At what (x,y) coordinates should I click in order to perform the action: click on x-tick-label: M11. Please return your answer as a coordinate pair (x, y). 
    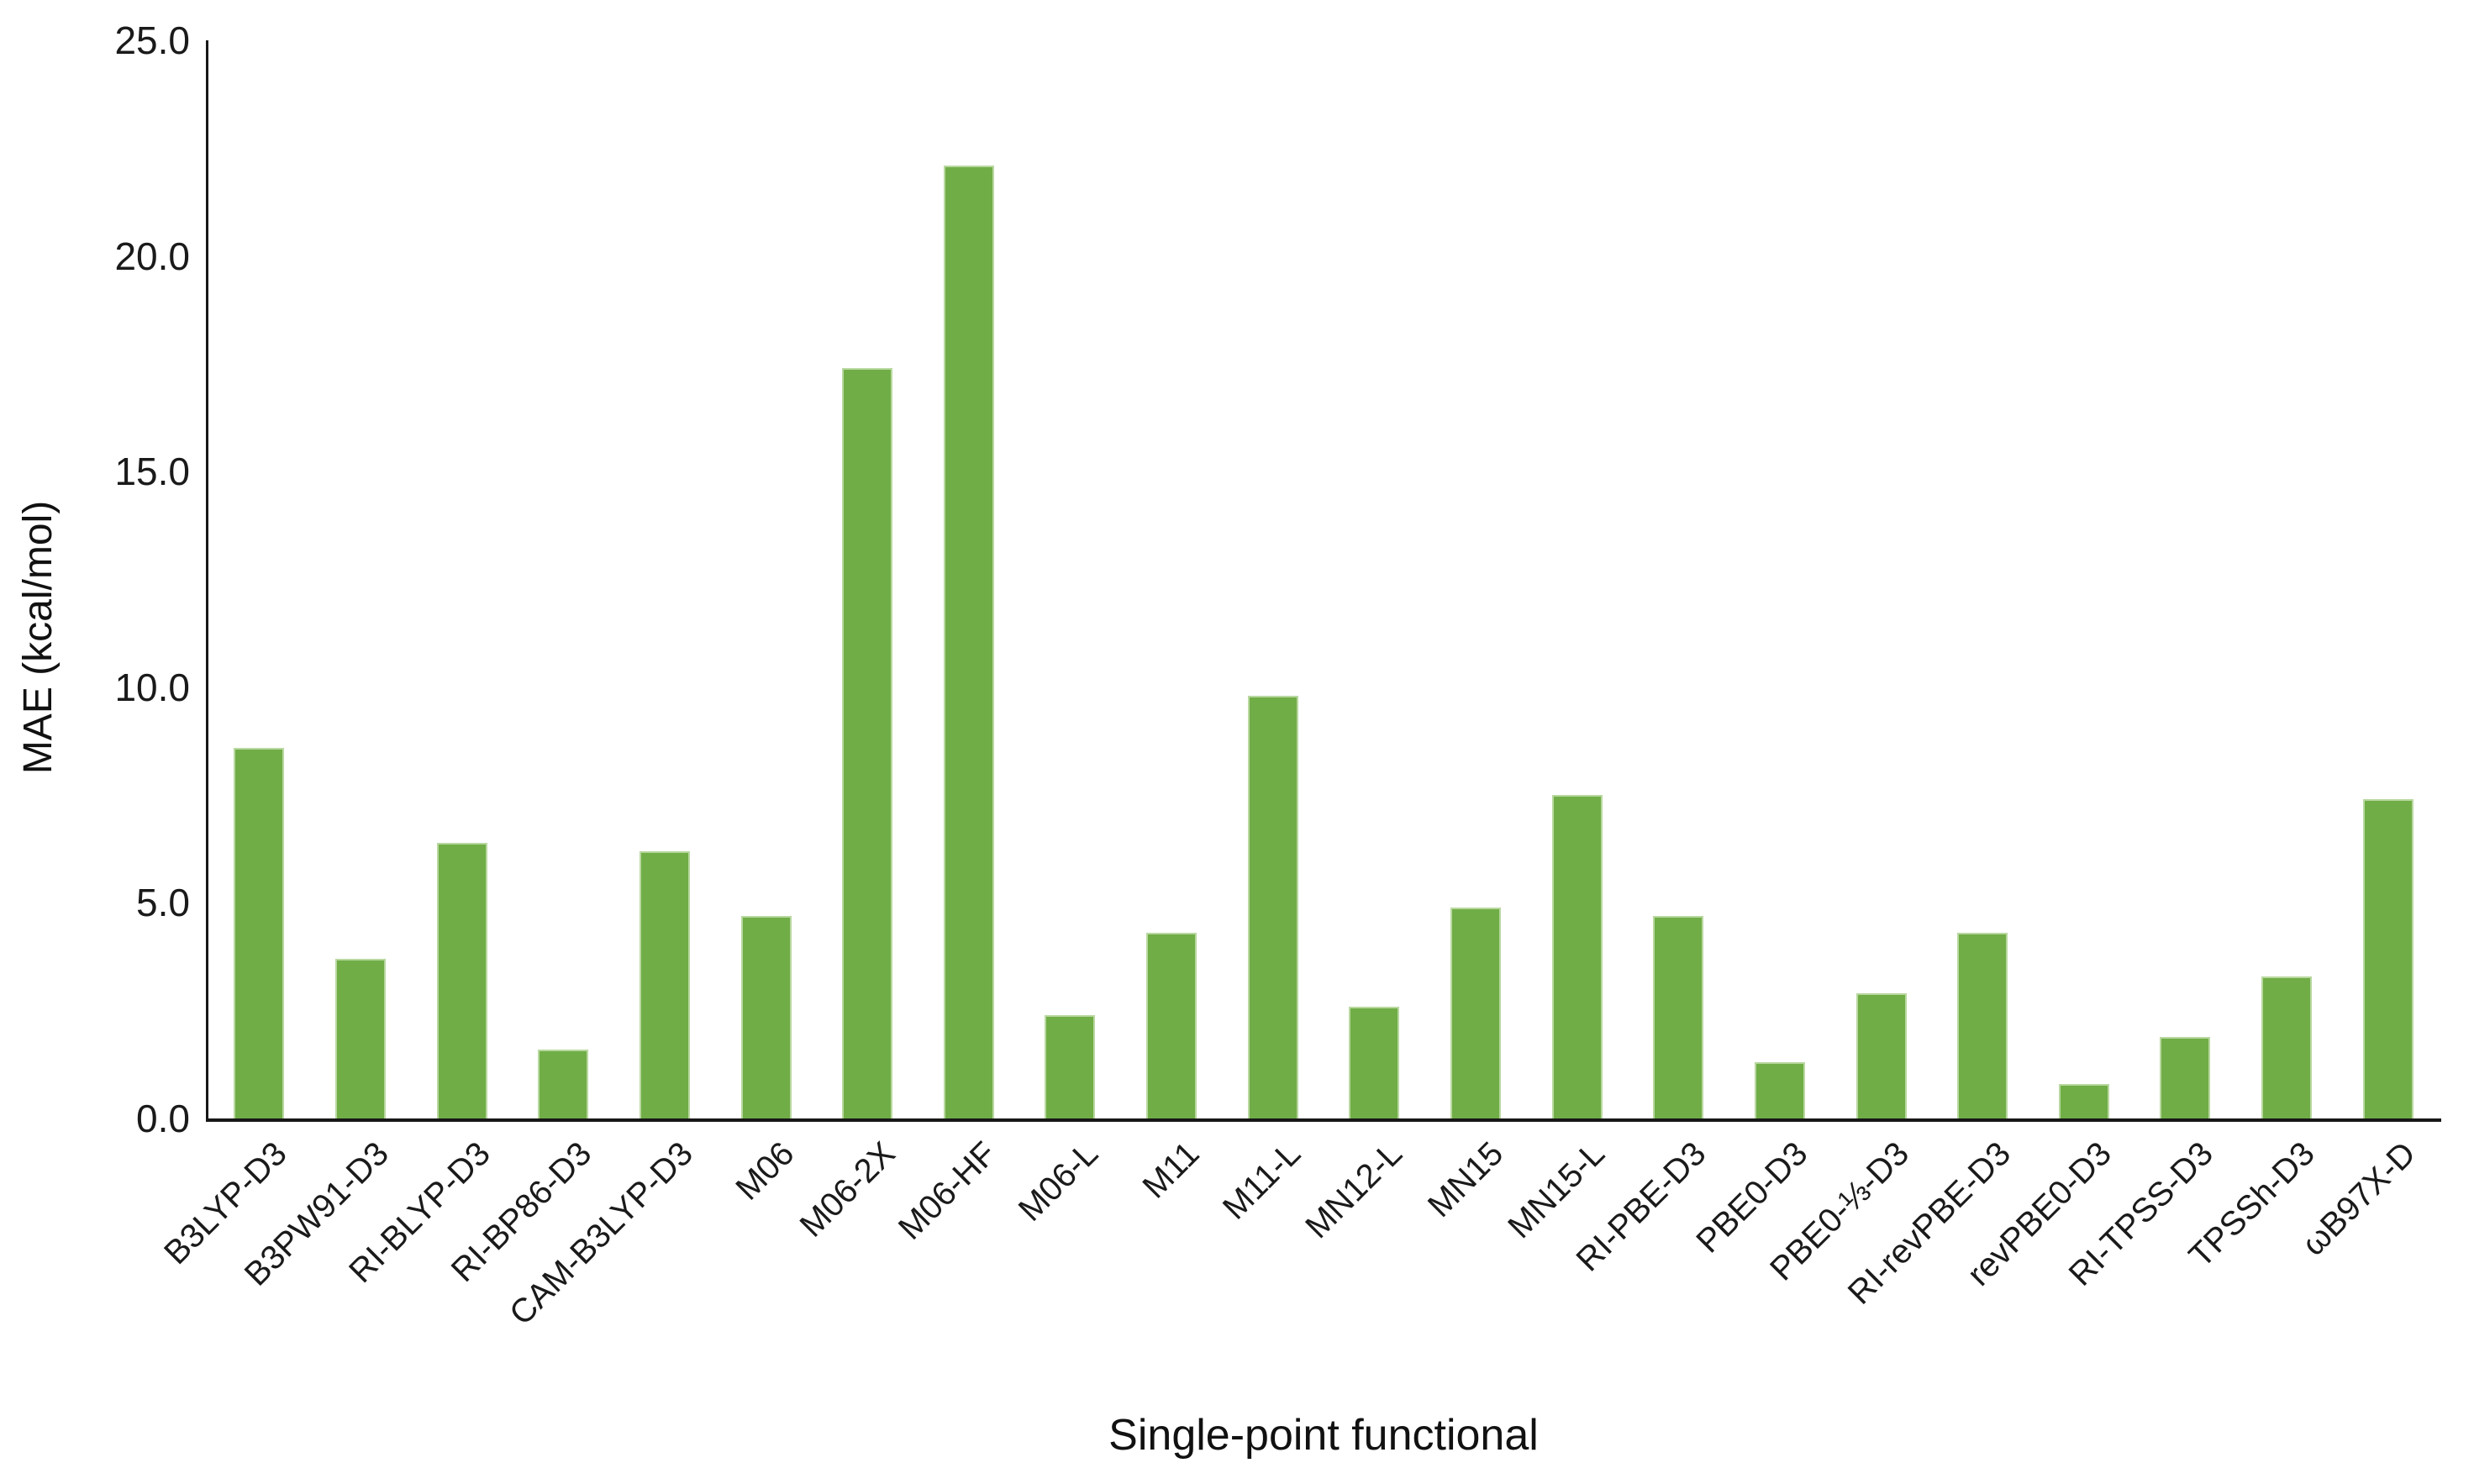
    Looking at the image, I should click on (1171, 1170).